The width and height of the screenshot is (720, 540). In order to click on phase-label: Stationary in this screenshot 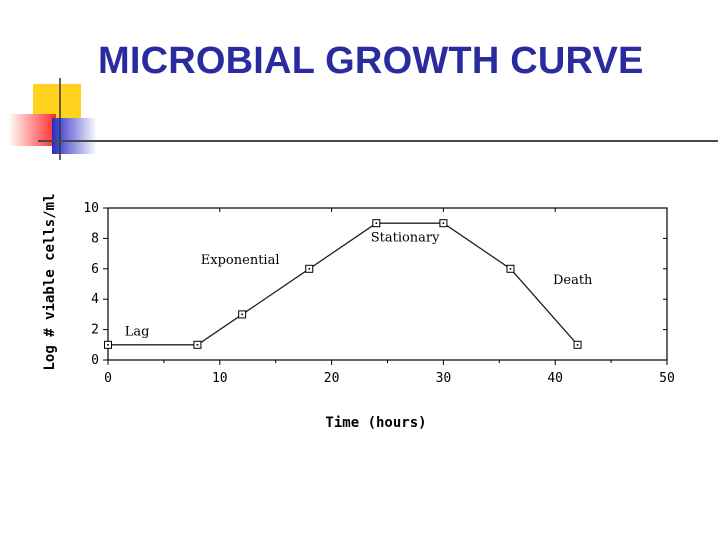, I will do `click(405, 237)`.